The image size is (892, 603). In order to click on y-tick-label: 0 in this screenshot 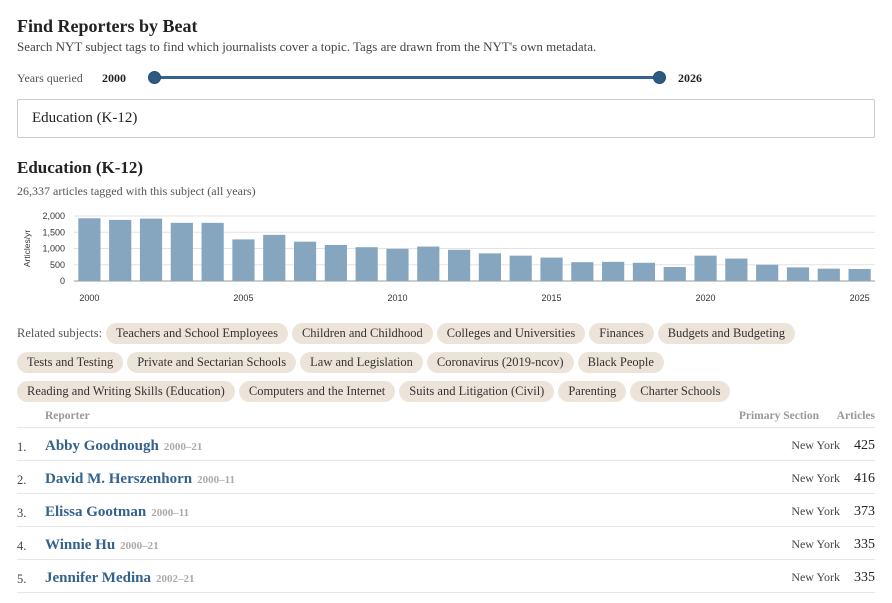, I will do `click(62, 281)`.